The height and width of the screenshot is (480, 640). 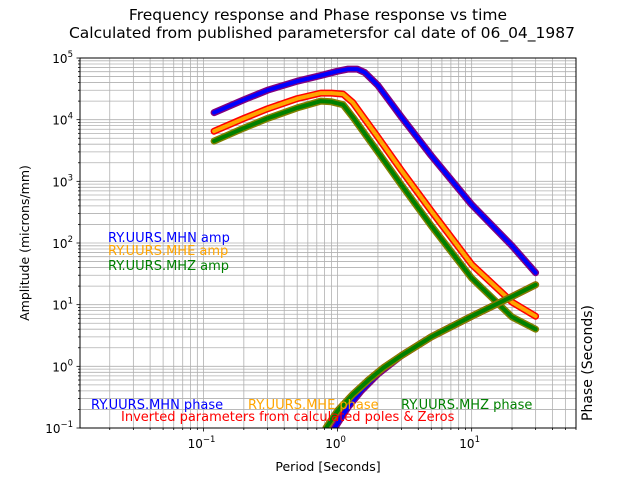 What do you see at coordinates (588, 363) in the screenshot?
I see `right-axis-label: Phase (Seconds)` at bounding box center [588, 363].